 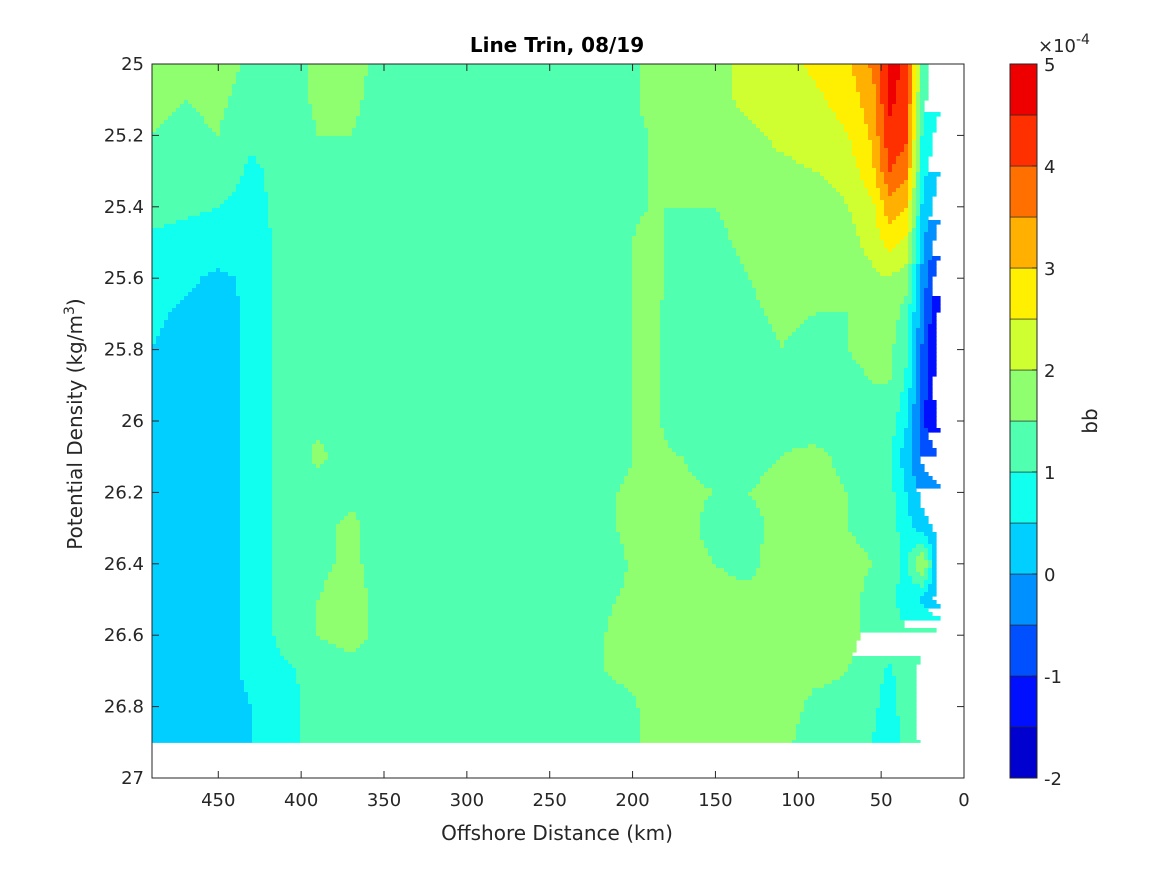 I want to click on y-tick-label: 25.4, so click(x=124, y=207).